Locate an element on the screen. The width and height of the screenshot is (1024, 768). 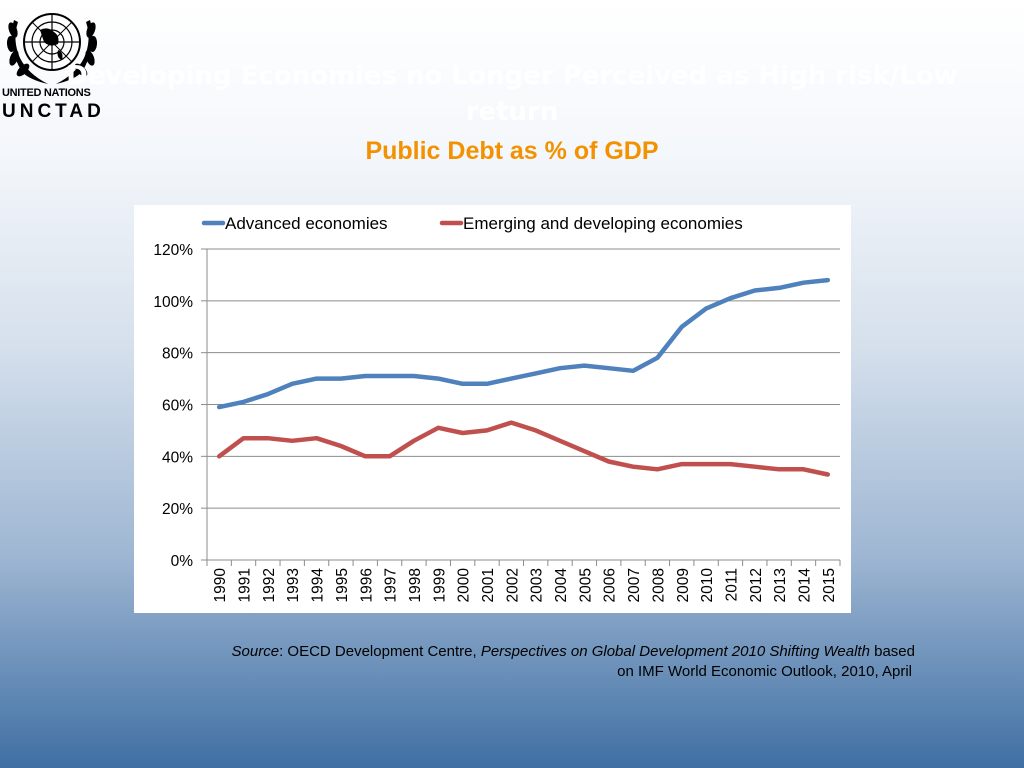
x-tick-label: 2011 is located at coordinates (731, 584).